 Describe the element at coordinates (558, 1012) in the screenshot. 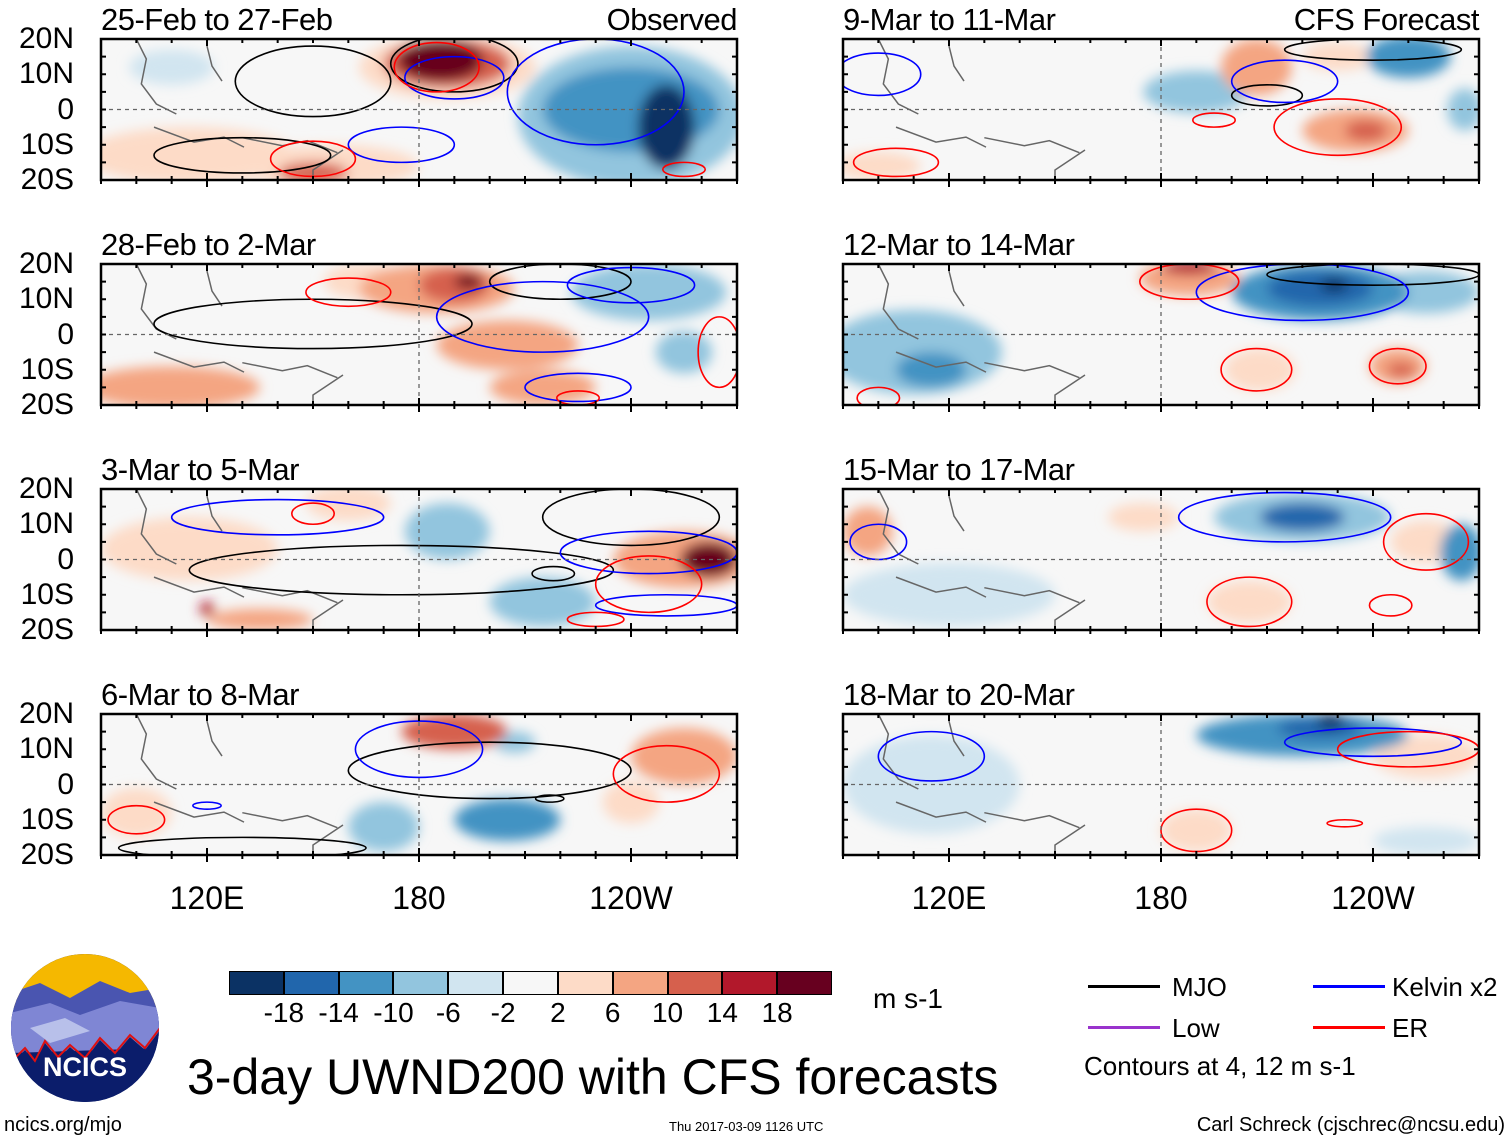

I see `colorbar-label: 2` at that location.